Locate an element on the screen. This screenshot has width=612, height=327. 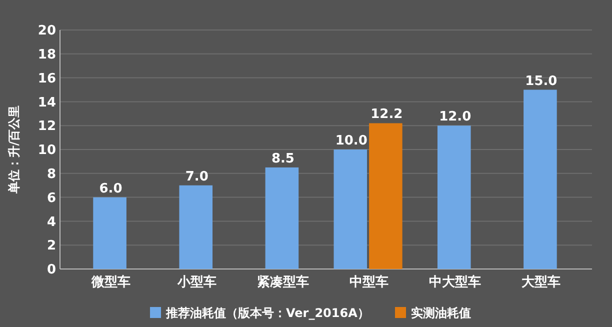
y-tick-label: 12 is located at coordinates (47, 126).